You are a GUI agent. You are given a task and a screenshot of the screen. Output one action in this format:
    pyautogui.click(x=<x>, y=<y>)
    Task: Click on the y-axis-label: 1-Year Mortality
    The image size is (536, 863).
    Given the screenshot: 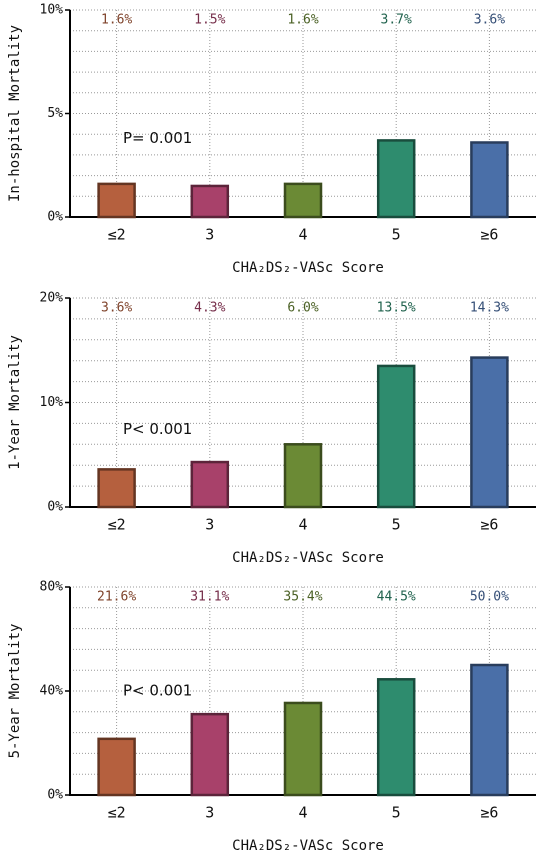 What is the action you would take?
    pyautogui.click(x=15, y=402)
    